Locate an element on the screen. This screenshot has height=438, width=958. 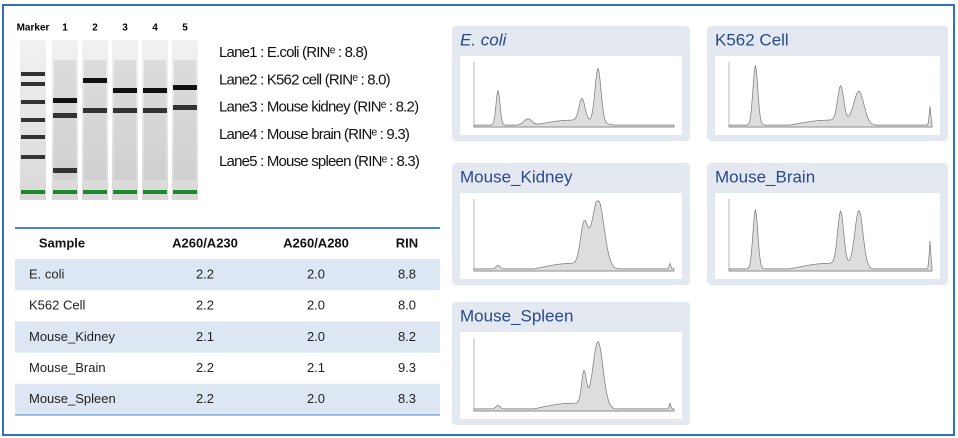
gel-image: Marker 1 2 3 4 5 is located at coordinates (107, 111).